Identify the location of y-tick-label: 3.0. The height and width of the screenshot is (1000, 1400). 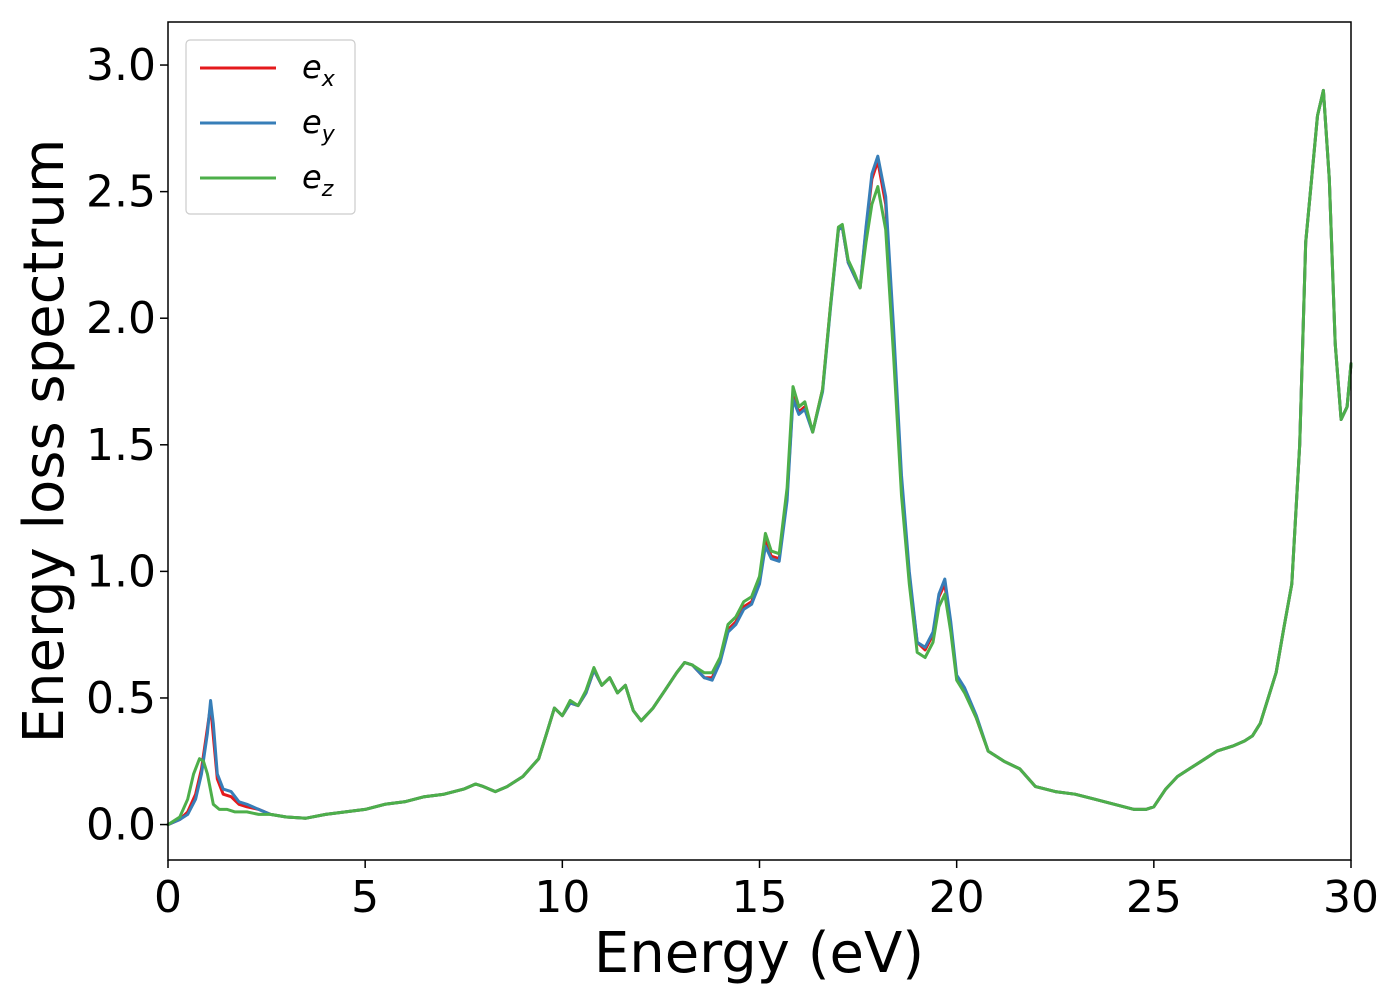
(121, 65).